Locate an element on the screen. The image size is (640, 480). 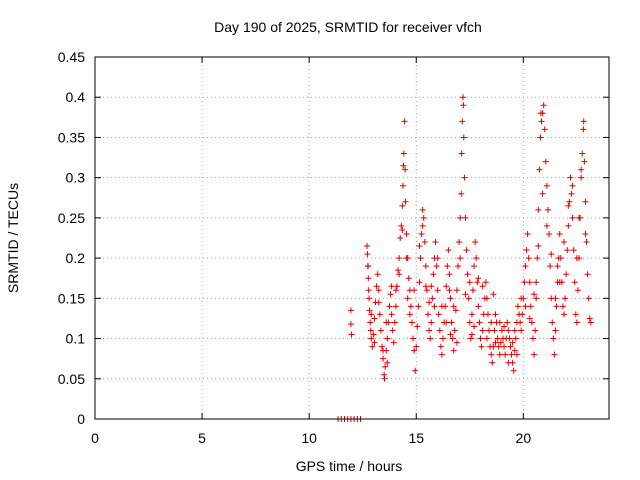
y-tick-label: 0.2 is located at coordinates (76, 258).